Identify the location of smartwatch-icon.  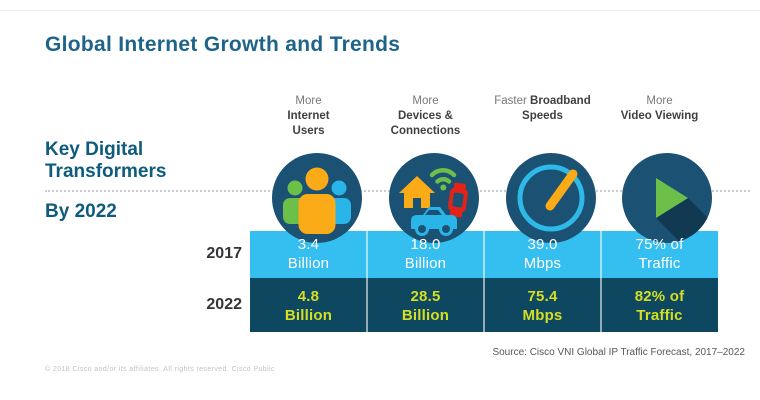
(458, 200).